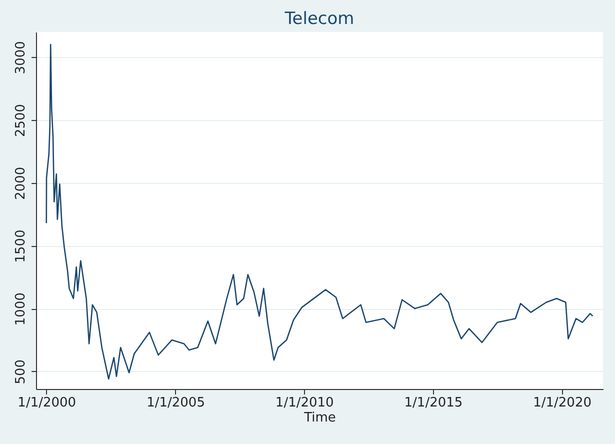 The width and height of the screenshot is (615, 444). What do you see at coordinates (21, 121) in the screenshot?
I see `y-tick-label: 2500` at bounding box center [21, 121].